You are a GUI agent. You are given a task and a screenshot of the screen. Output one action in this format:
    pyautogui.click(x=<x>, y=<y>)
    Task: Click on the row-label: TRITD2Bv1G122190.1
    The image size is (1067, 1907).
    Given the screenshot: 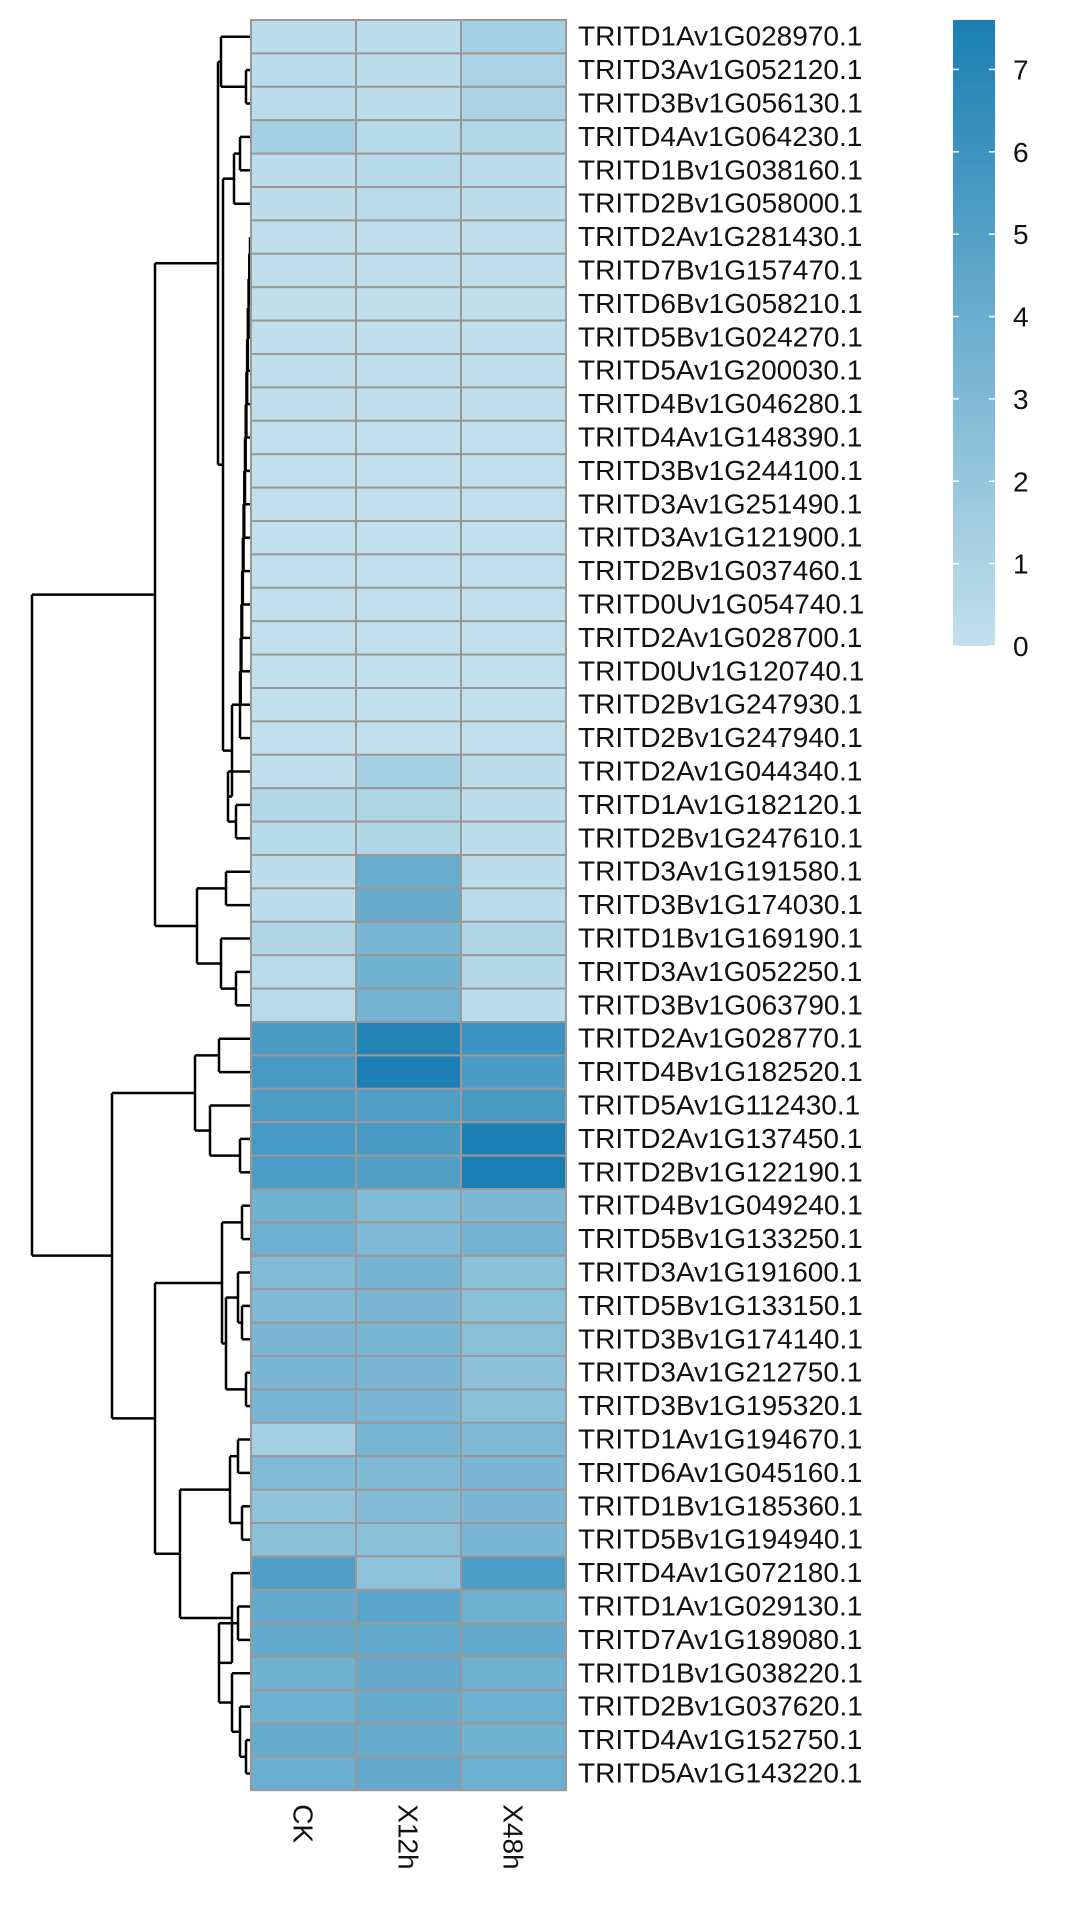 What is the action you would take?
    pyautogui.click(x=720, y=1171)
    